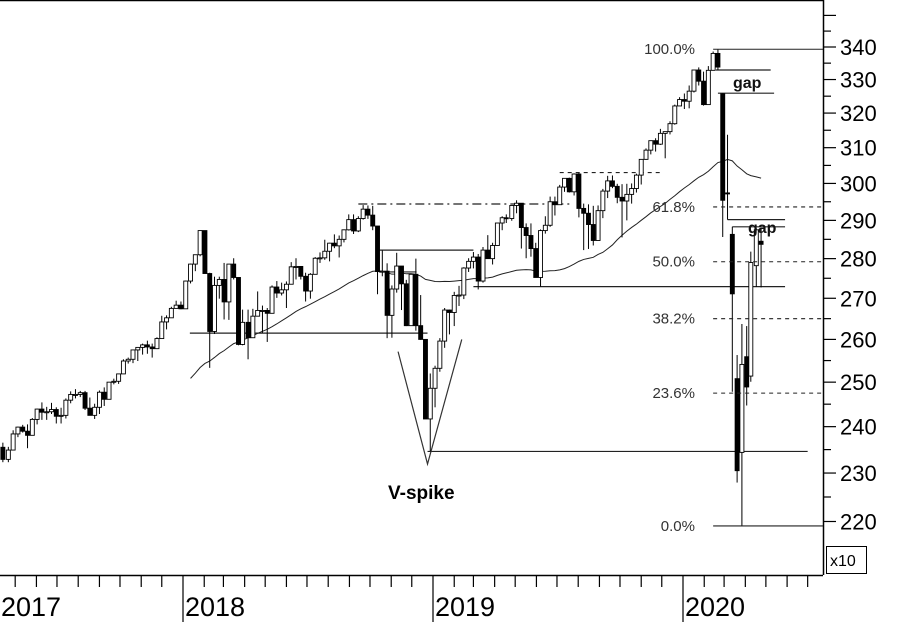  Describe the element at coordinates (669, 49) in the screenshot. I see `fib-level-label: 100.0%` at that location.